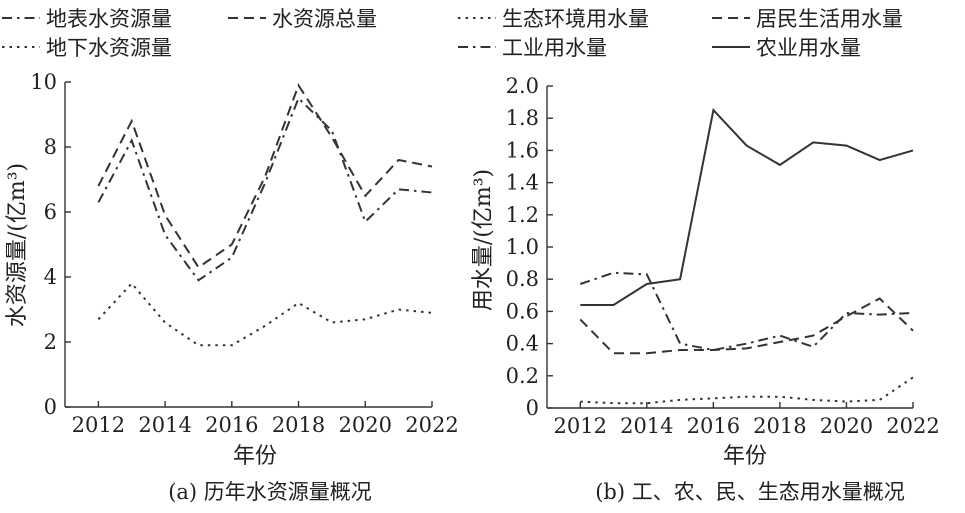 Image resolution: width=965 pixels, height=513 pixels. What do you see at coordinates (522, 86) in the screenshot?
I see `y-tick-label: 2.0` at bounding box center [522, 86].